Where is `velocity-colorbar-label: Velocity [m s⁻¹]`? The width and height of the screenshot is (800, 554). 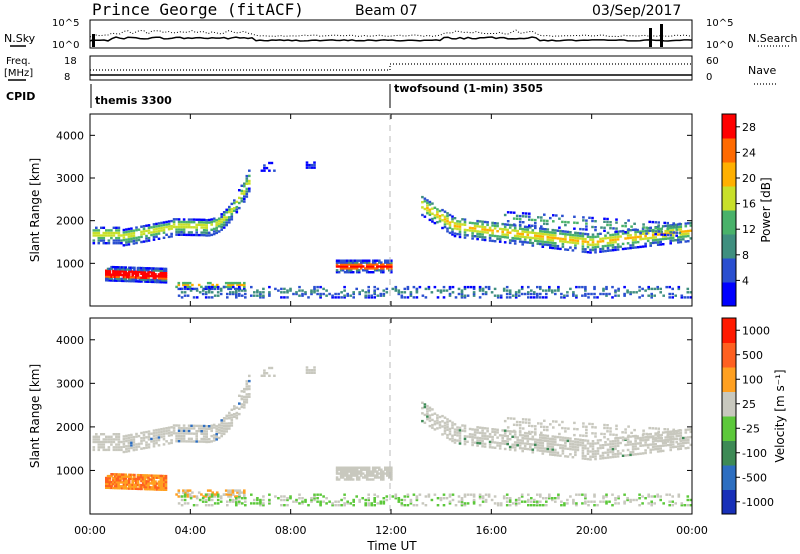
velocity-colorbar-label: Velocity [m s⁻¹] is located at coordinates (780, 415).